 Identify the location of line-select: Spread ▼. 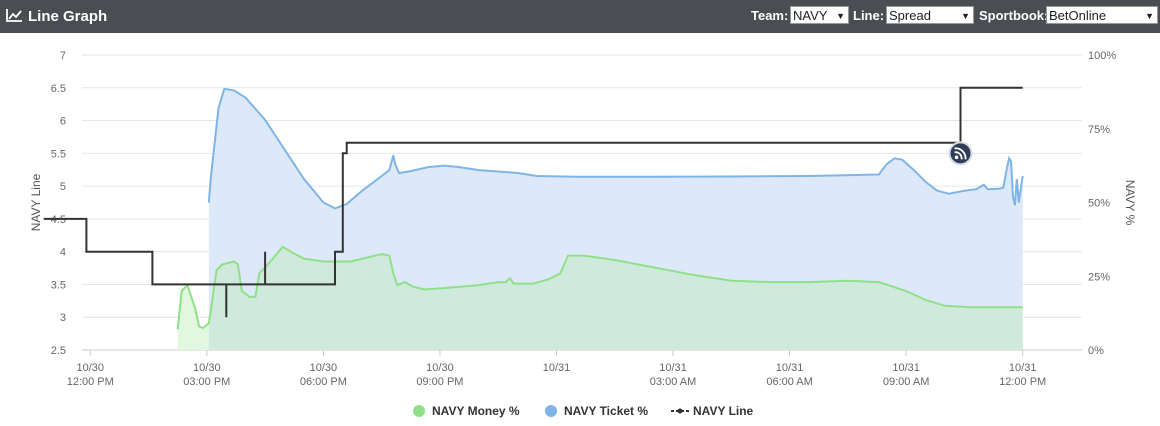
(930, 15).